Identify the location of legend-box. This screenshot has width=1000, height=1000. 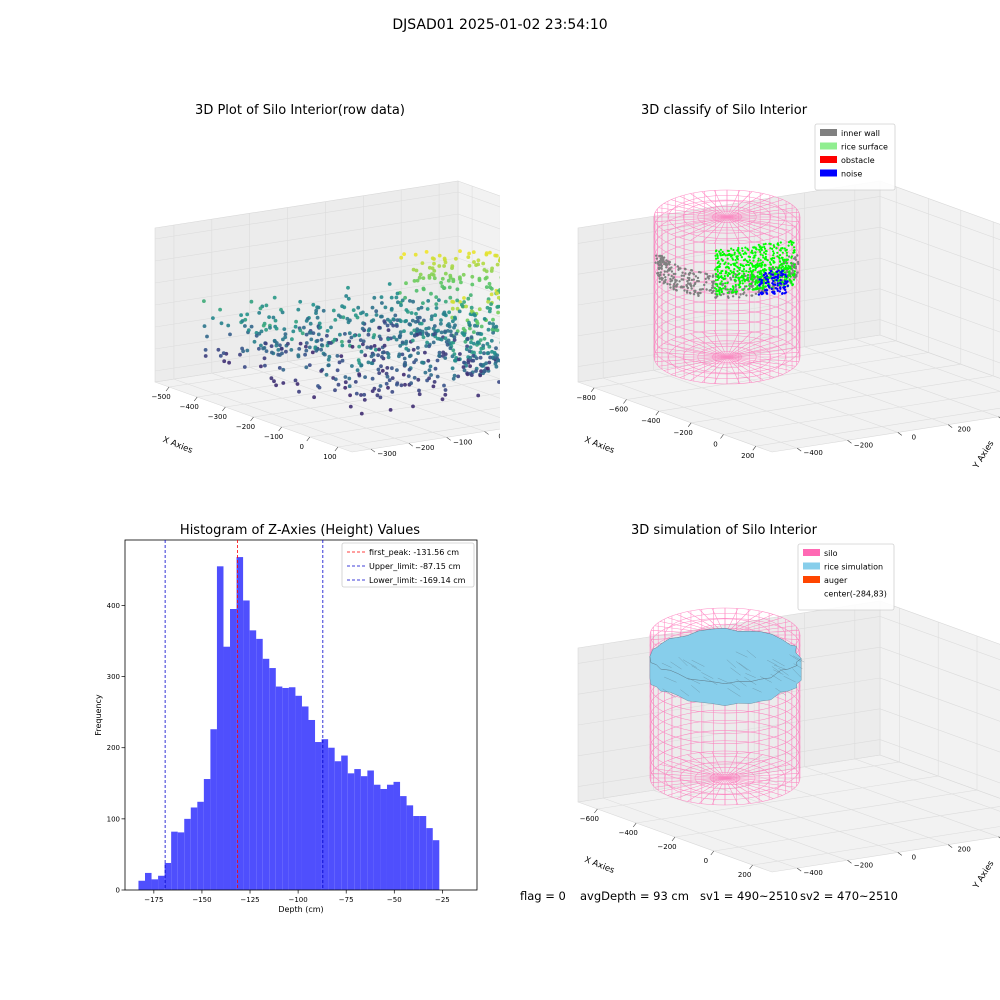
(846, 577).